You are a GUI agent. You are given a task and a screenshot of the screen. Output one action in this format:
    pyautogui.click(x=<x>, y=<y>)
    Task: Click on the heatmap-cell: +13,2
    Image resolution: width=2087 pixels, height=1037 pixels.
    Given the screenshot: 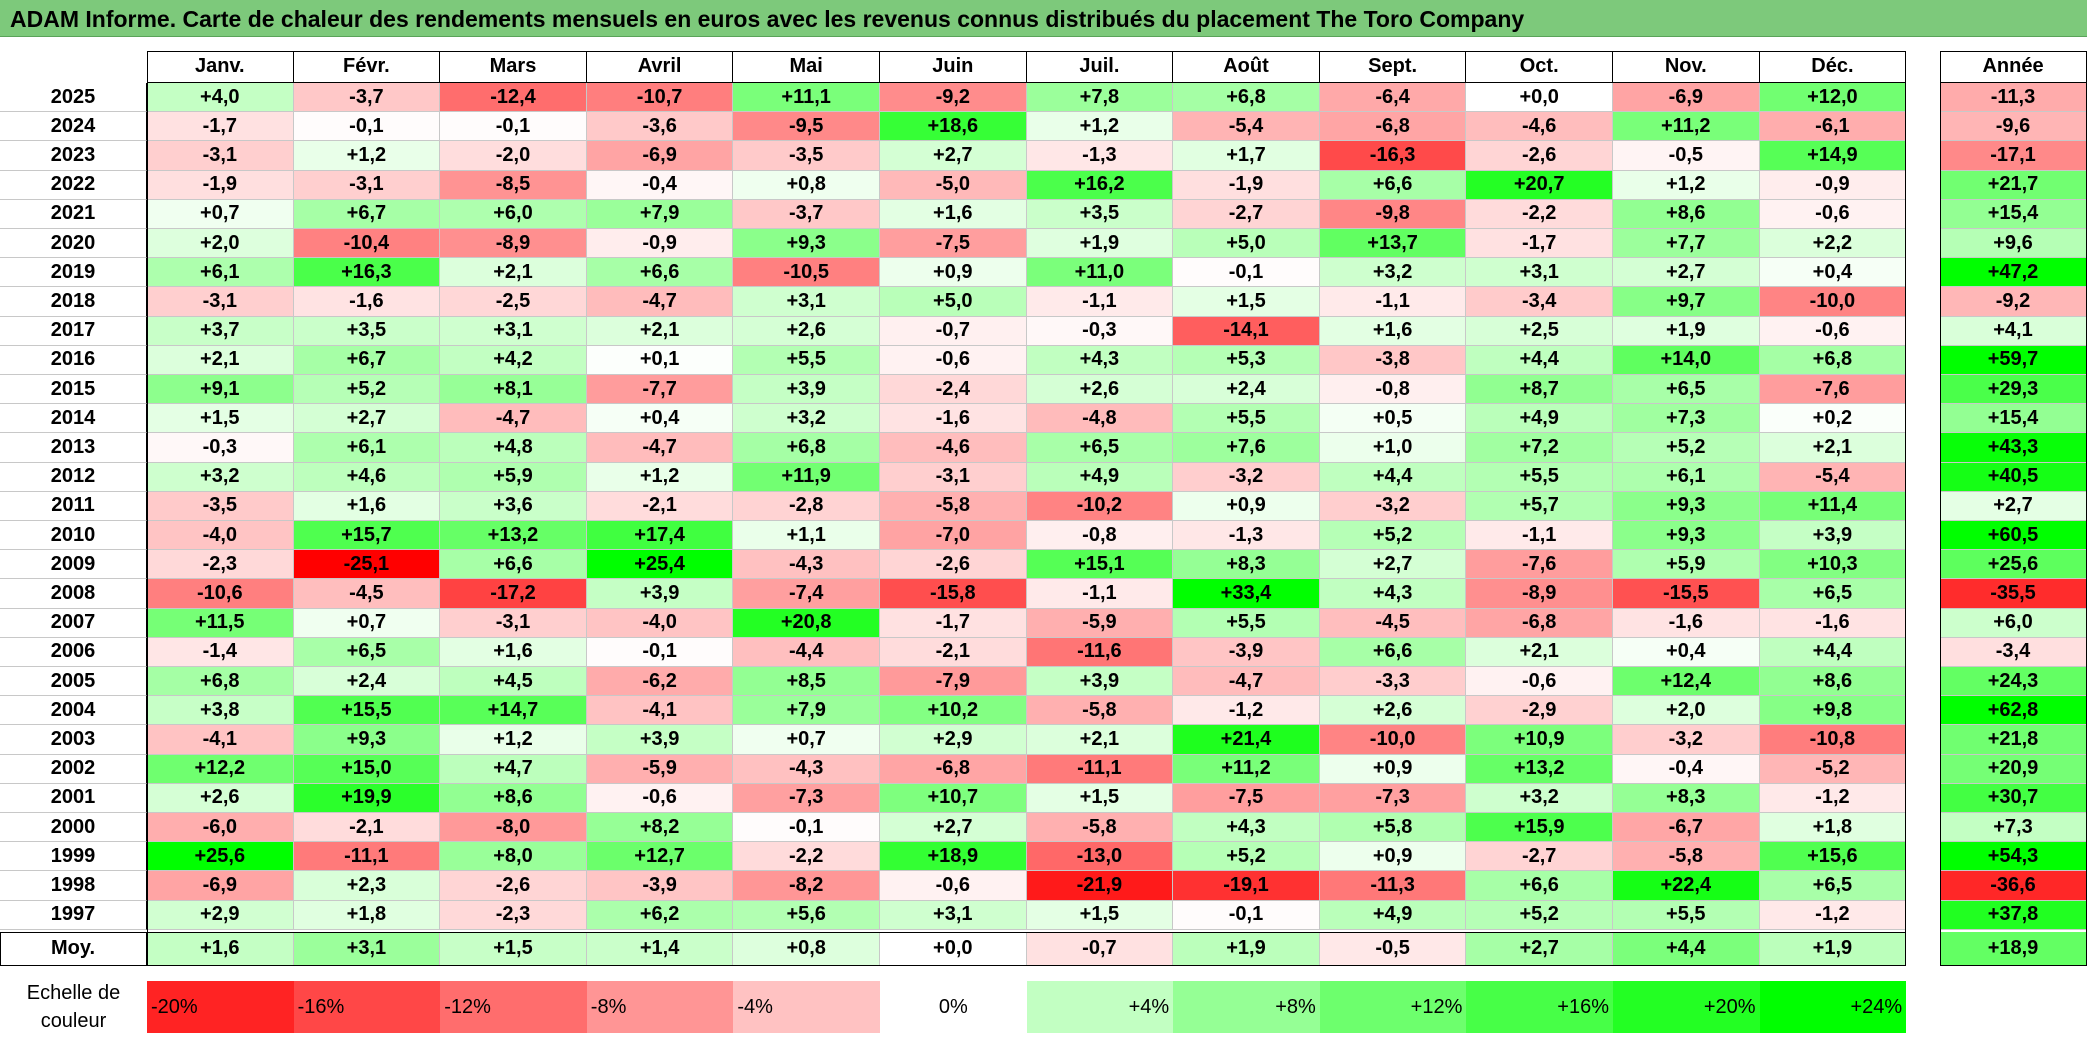 What is the action you would take?
    pyautogui.click(x=1539, y=769)
    